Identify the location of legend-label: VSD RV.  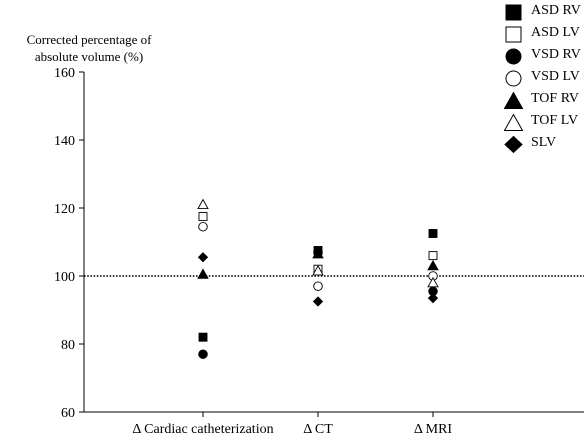
(556, 54).